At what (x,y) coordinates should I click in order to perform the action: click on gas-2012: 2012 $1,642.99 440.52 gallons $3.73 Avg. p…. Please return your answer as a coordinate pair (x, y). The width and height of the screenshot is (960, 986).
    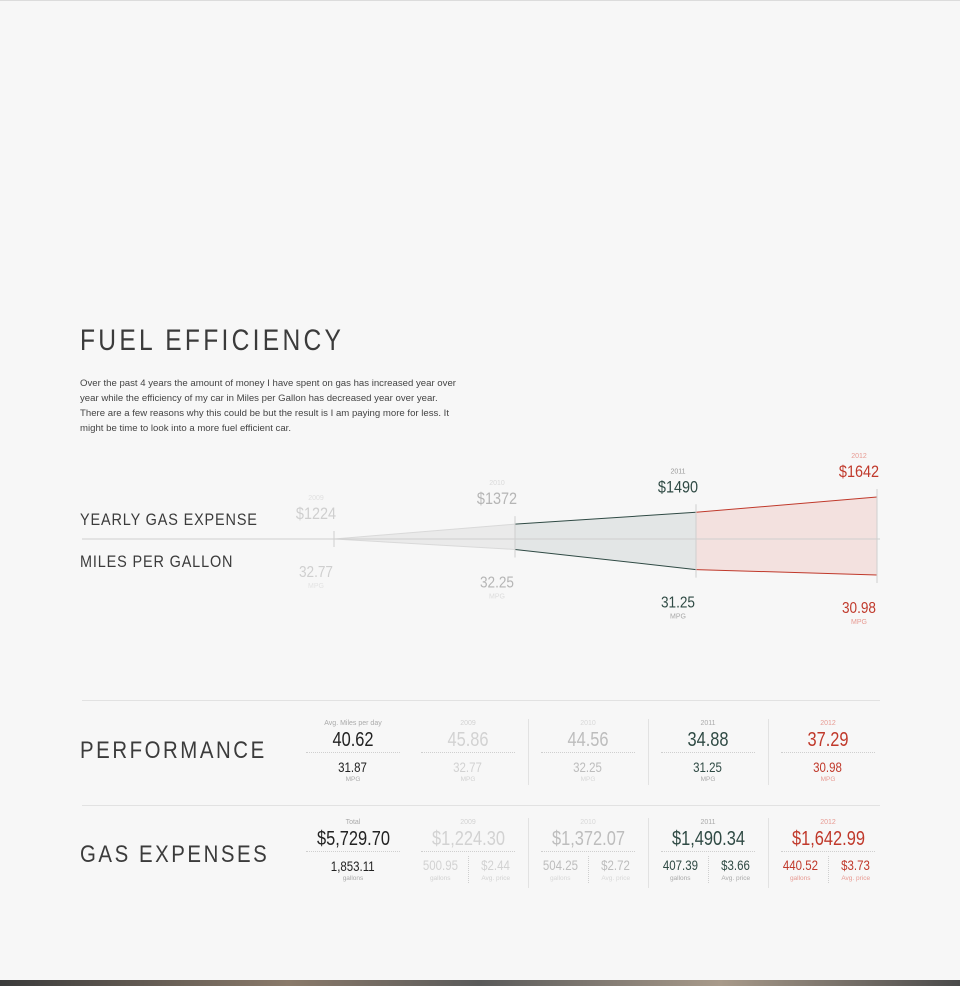
    Looking at the image, I should click on (828, 850).